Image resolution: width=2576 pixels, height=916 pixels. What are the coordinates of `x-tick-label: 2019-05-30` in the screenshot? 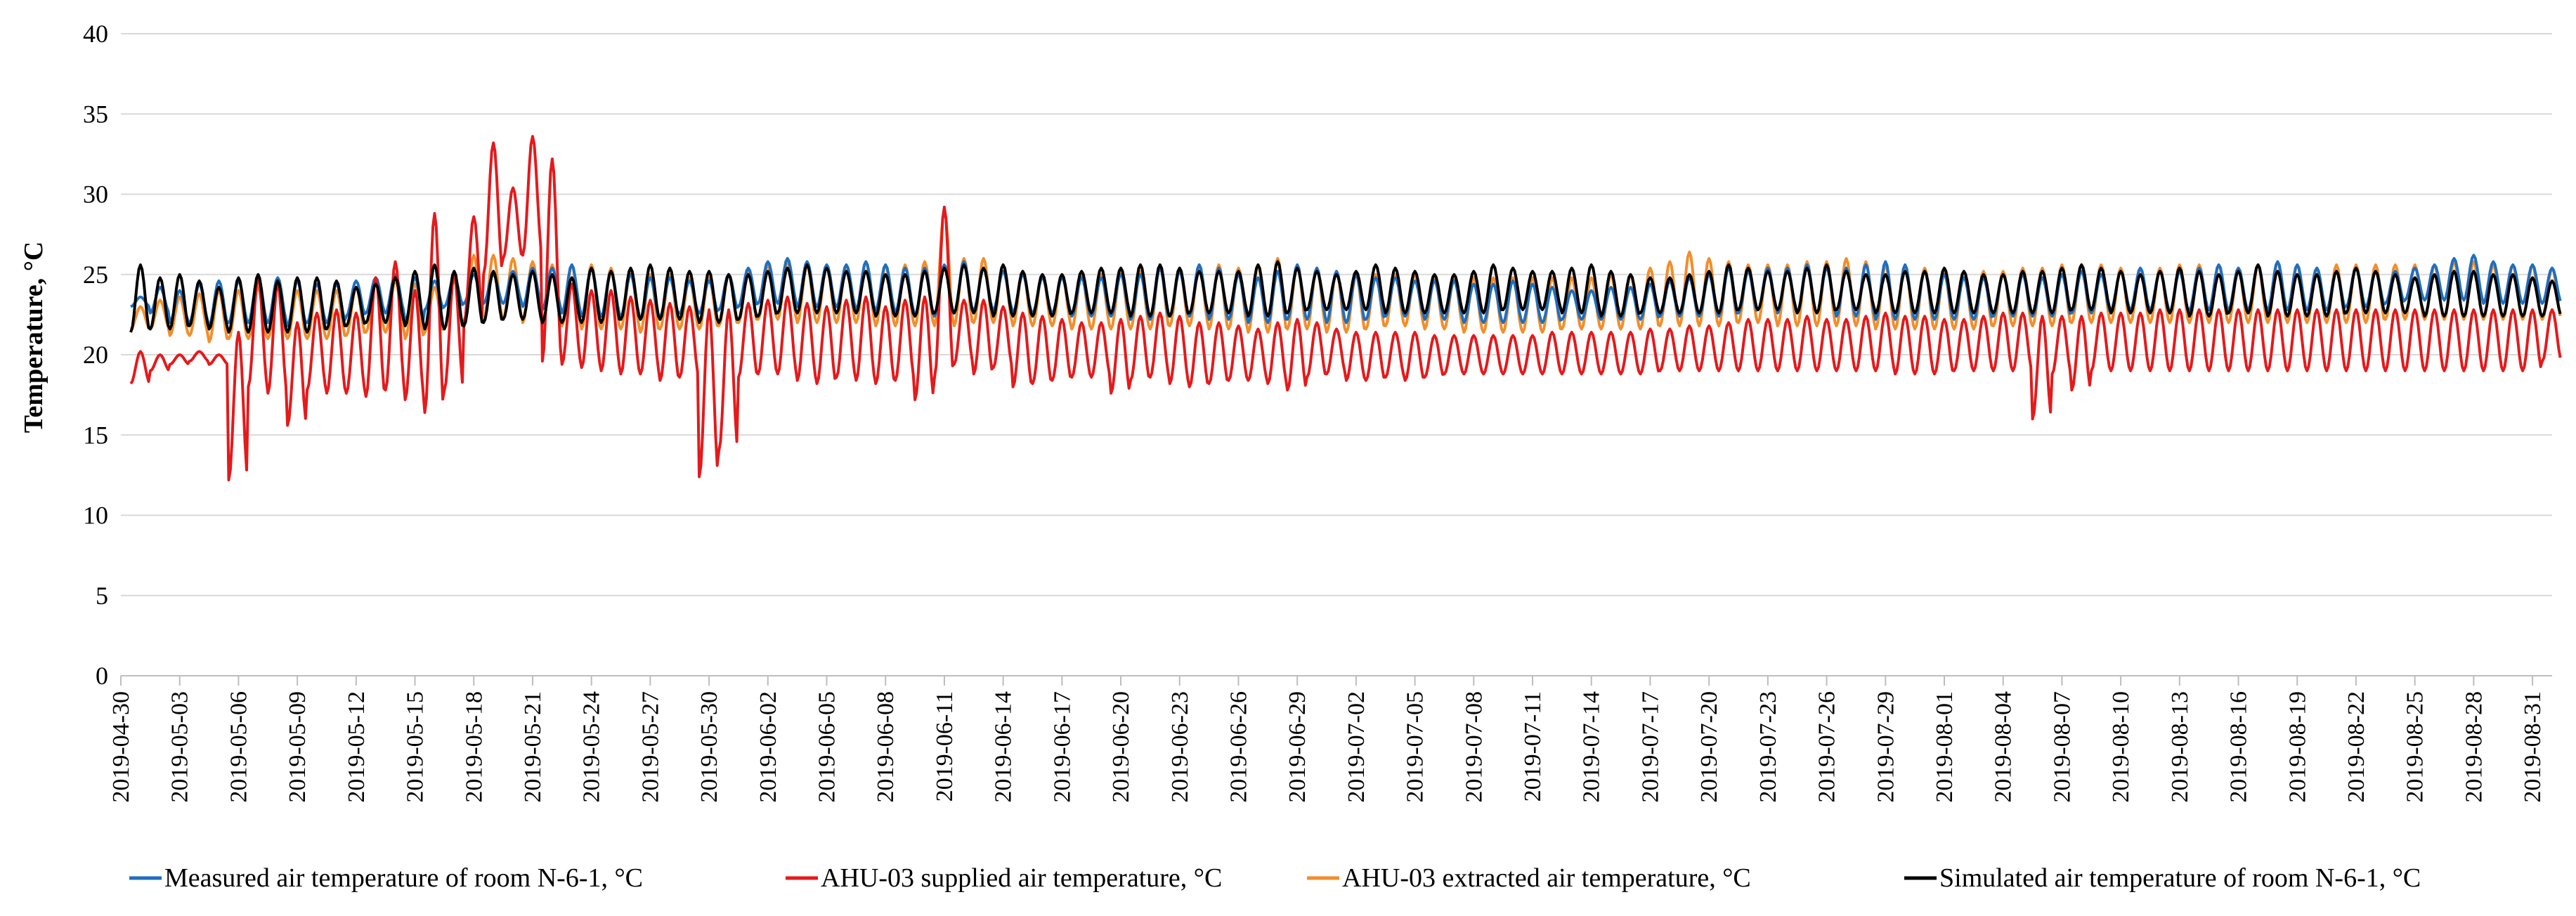 It's located at (709, 747).